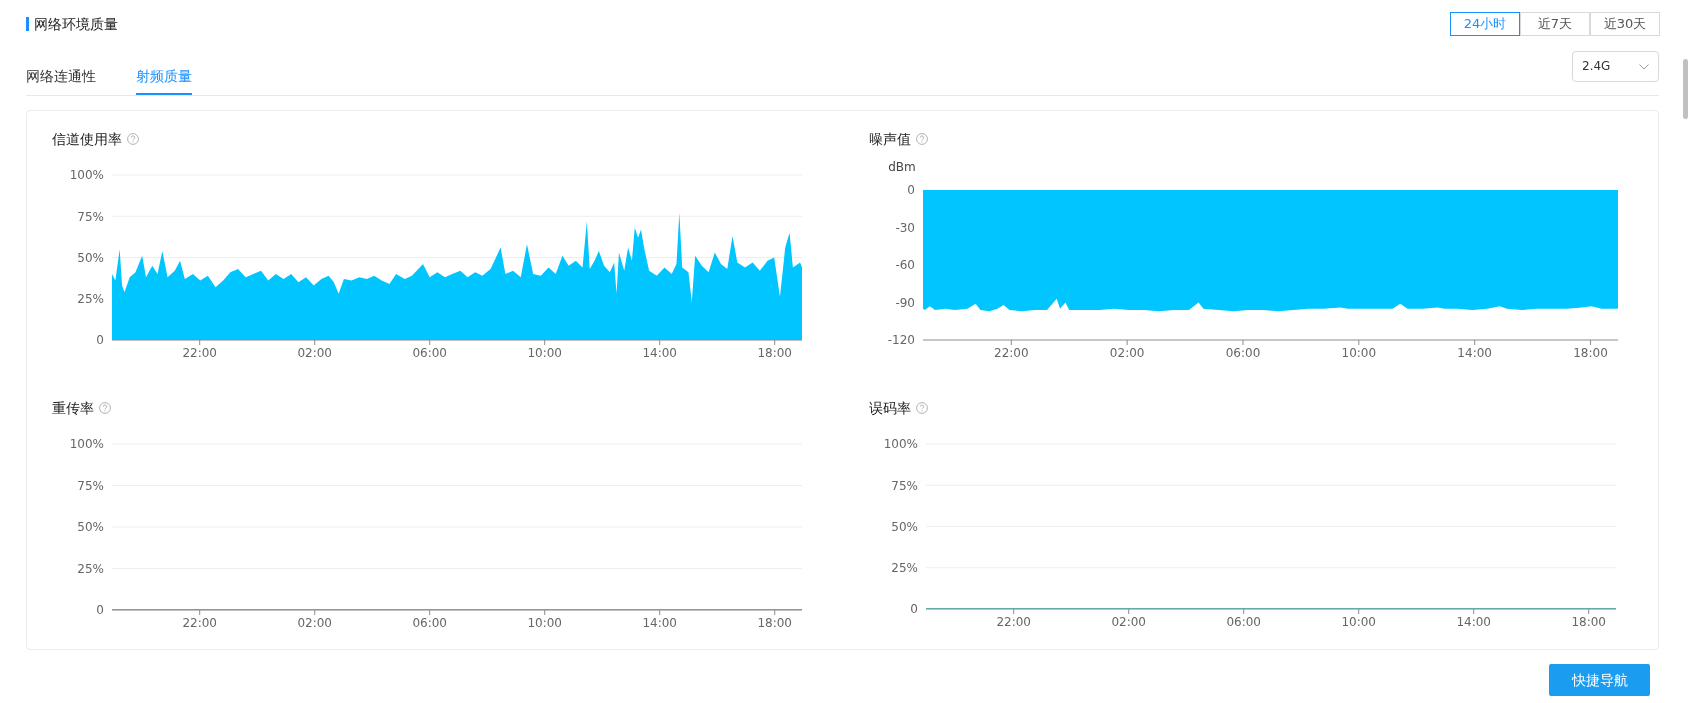 The image size is (1689, 703). Describe the element at coordinates (1625, 23) in the screenshot. I see `text: 近30天` at that location.